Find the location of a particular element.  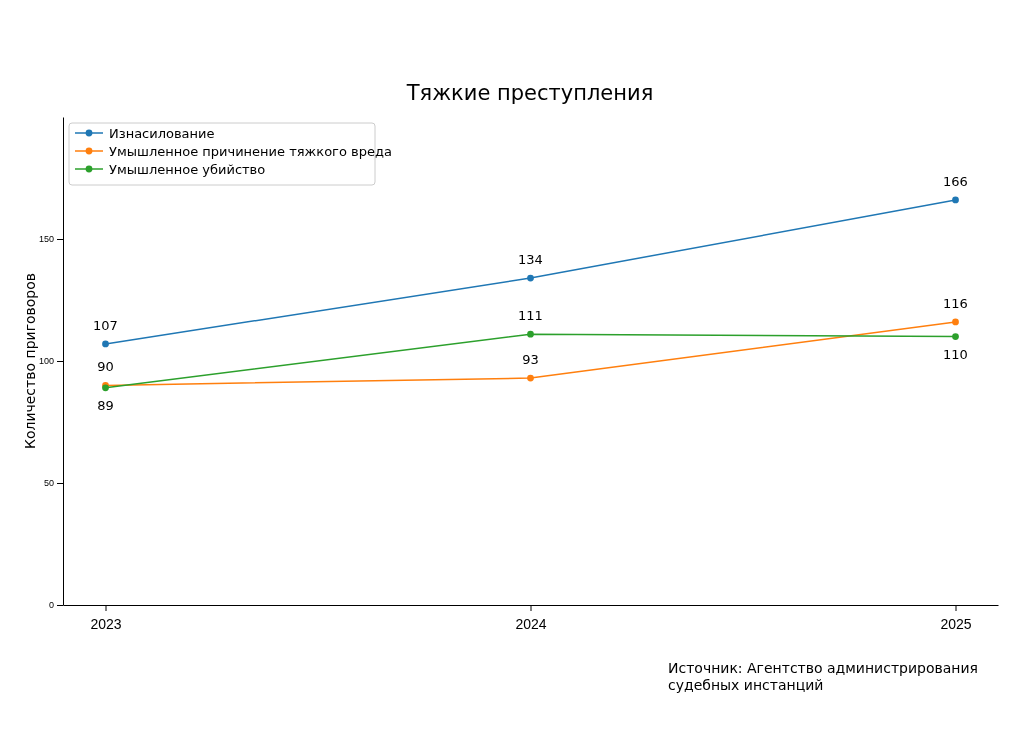

y-tick-label: 150 is located at coordinates (46, 239).